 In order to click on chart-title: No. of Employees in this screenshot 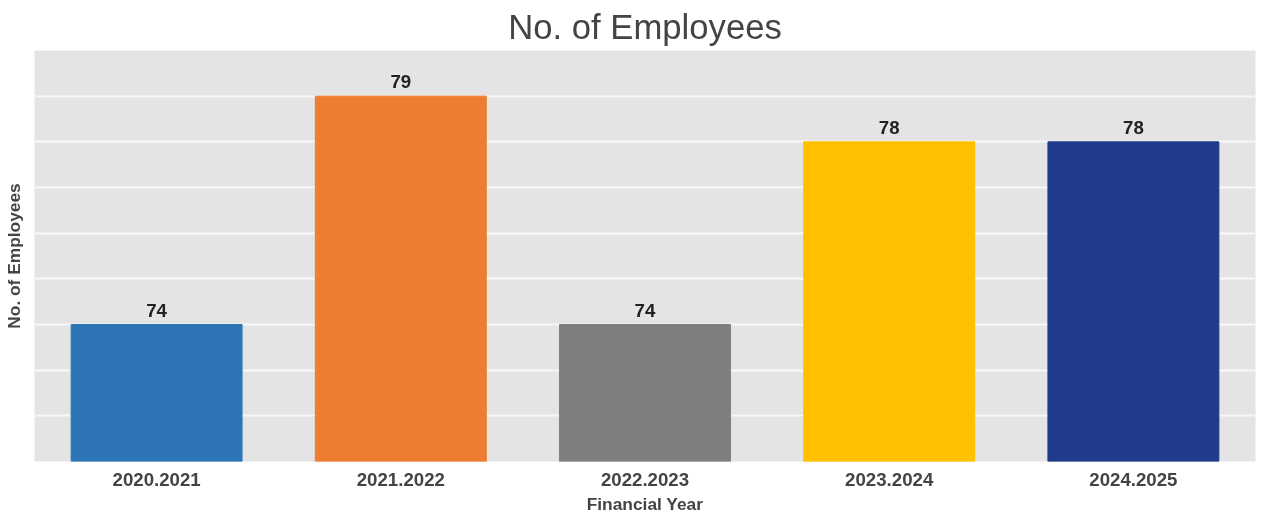, I will do `click(645, 26)`.